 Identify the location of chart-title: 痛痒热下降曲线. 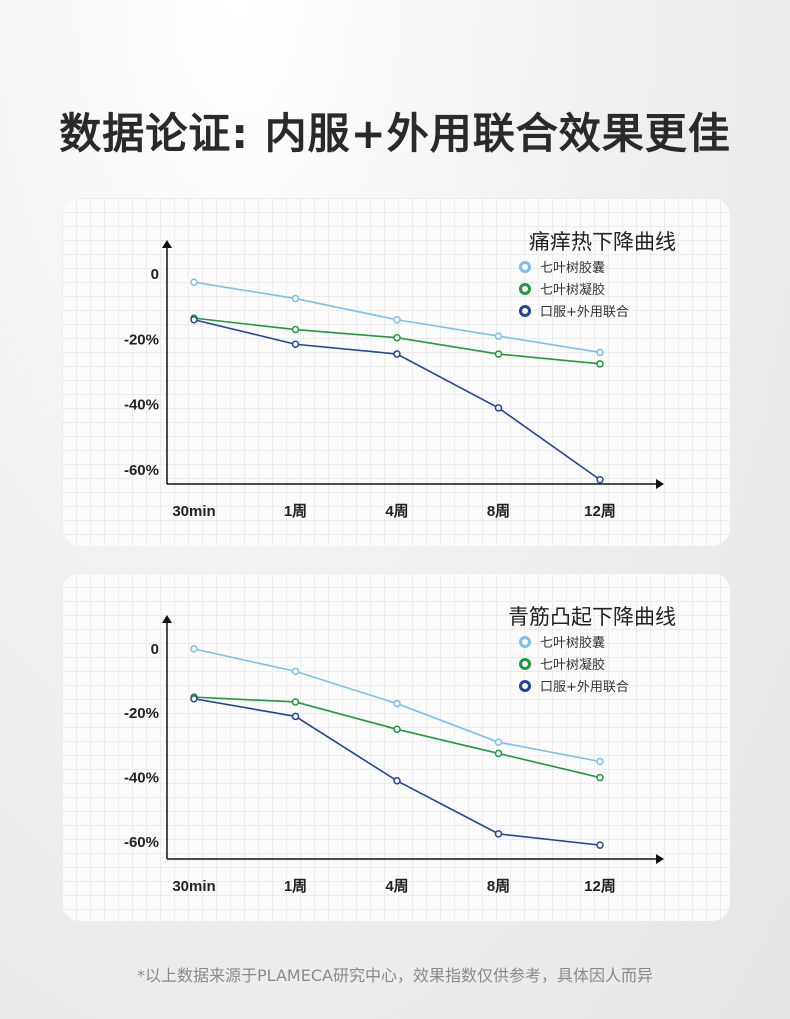
(602, 242).